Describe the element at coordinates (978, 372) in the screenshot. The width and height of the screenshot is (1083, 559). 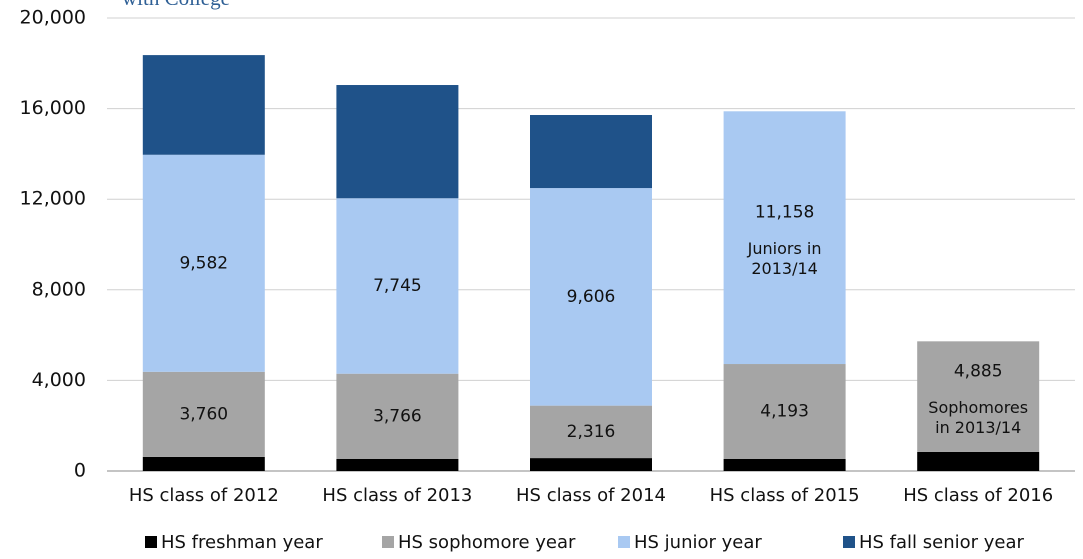
I see `value-label: 4,885` at that location.